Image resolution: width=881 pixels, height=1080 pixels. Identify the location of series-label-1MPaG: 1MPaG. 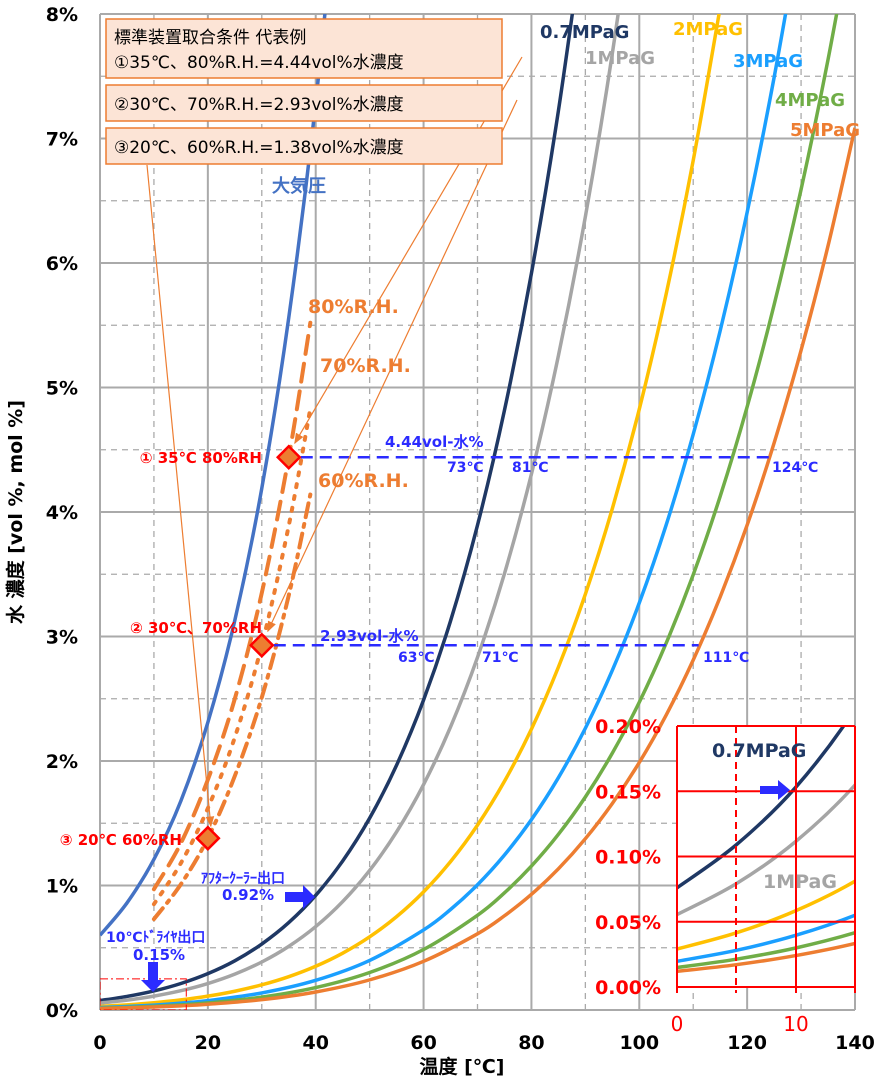
(620, 58).